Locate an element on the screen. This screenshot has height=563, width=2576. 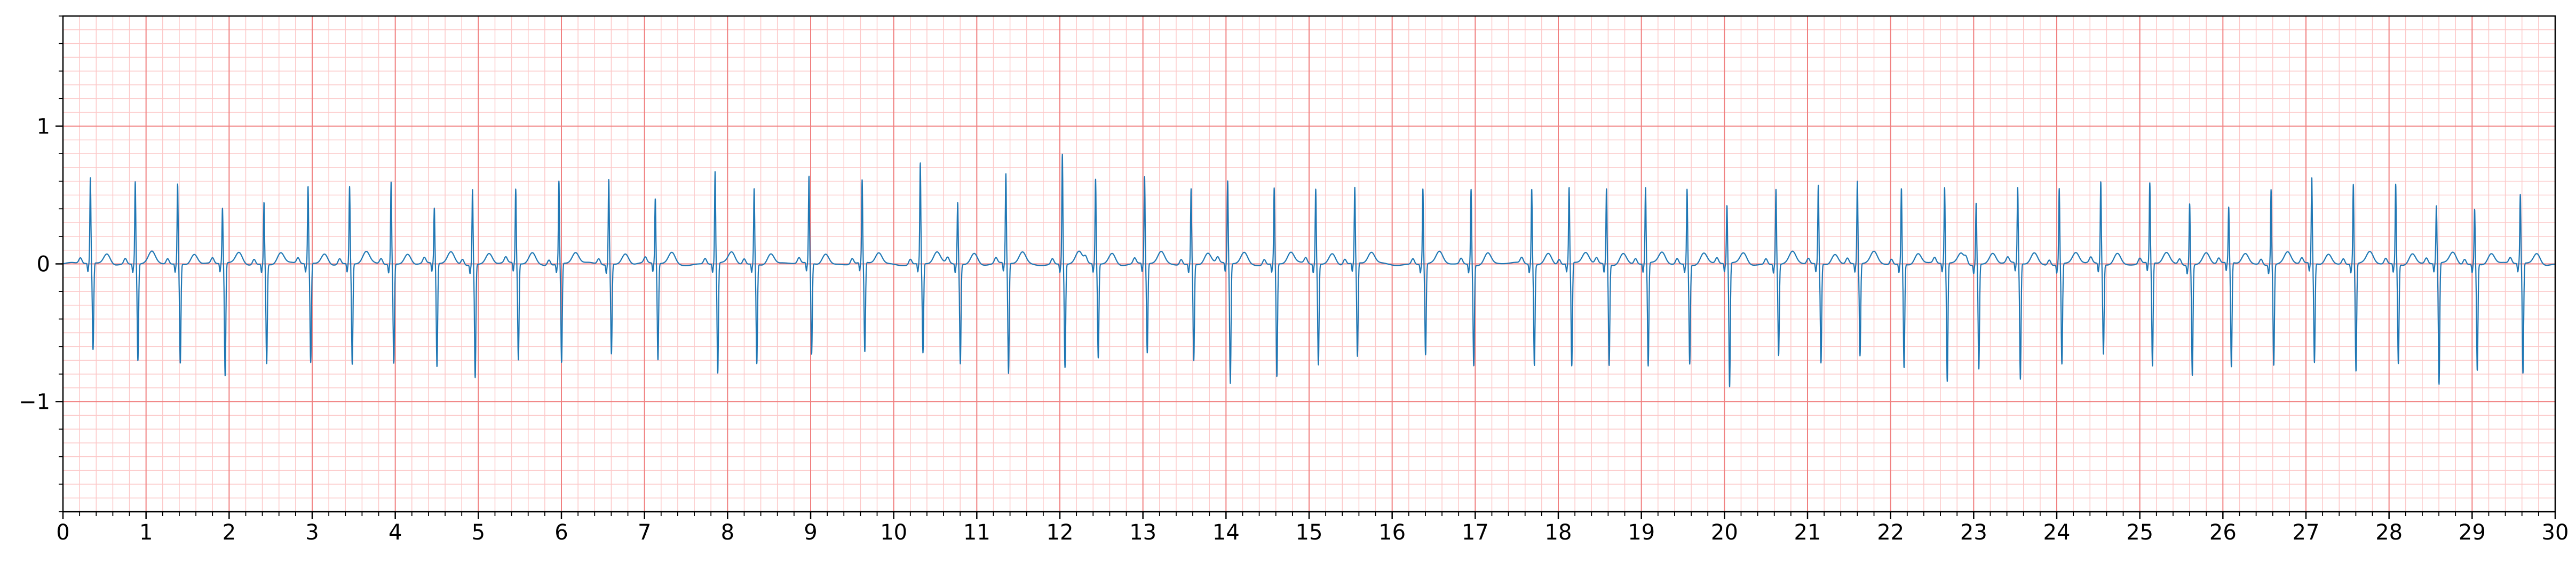
x-tick-label: 16 is located at coordinates (1392, 532).